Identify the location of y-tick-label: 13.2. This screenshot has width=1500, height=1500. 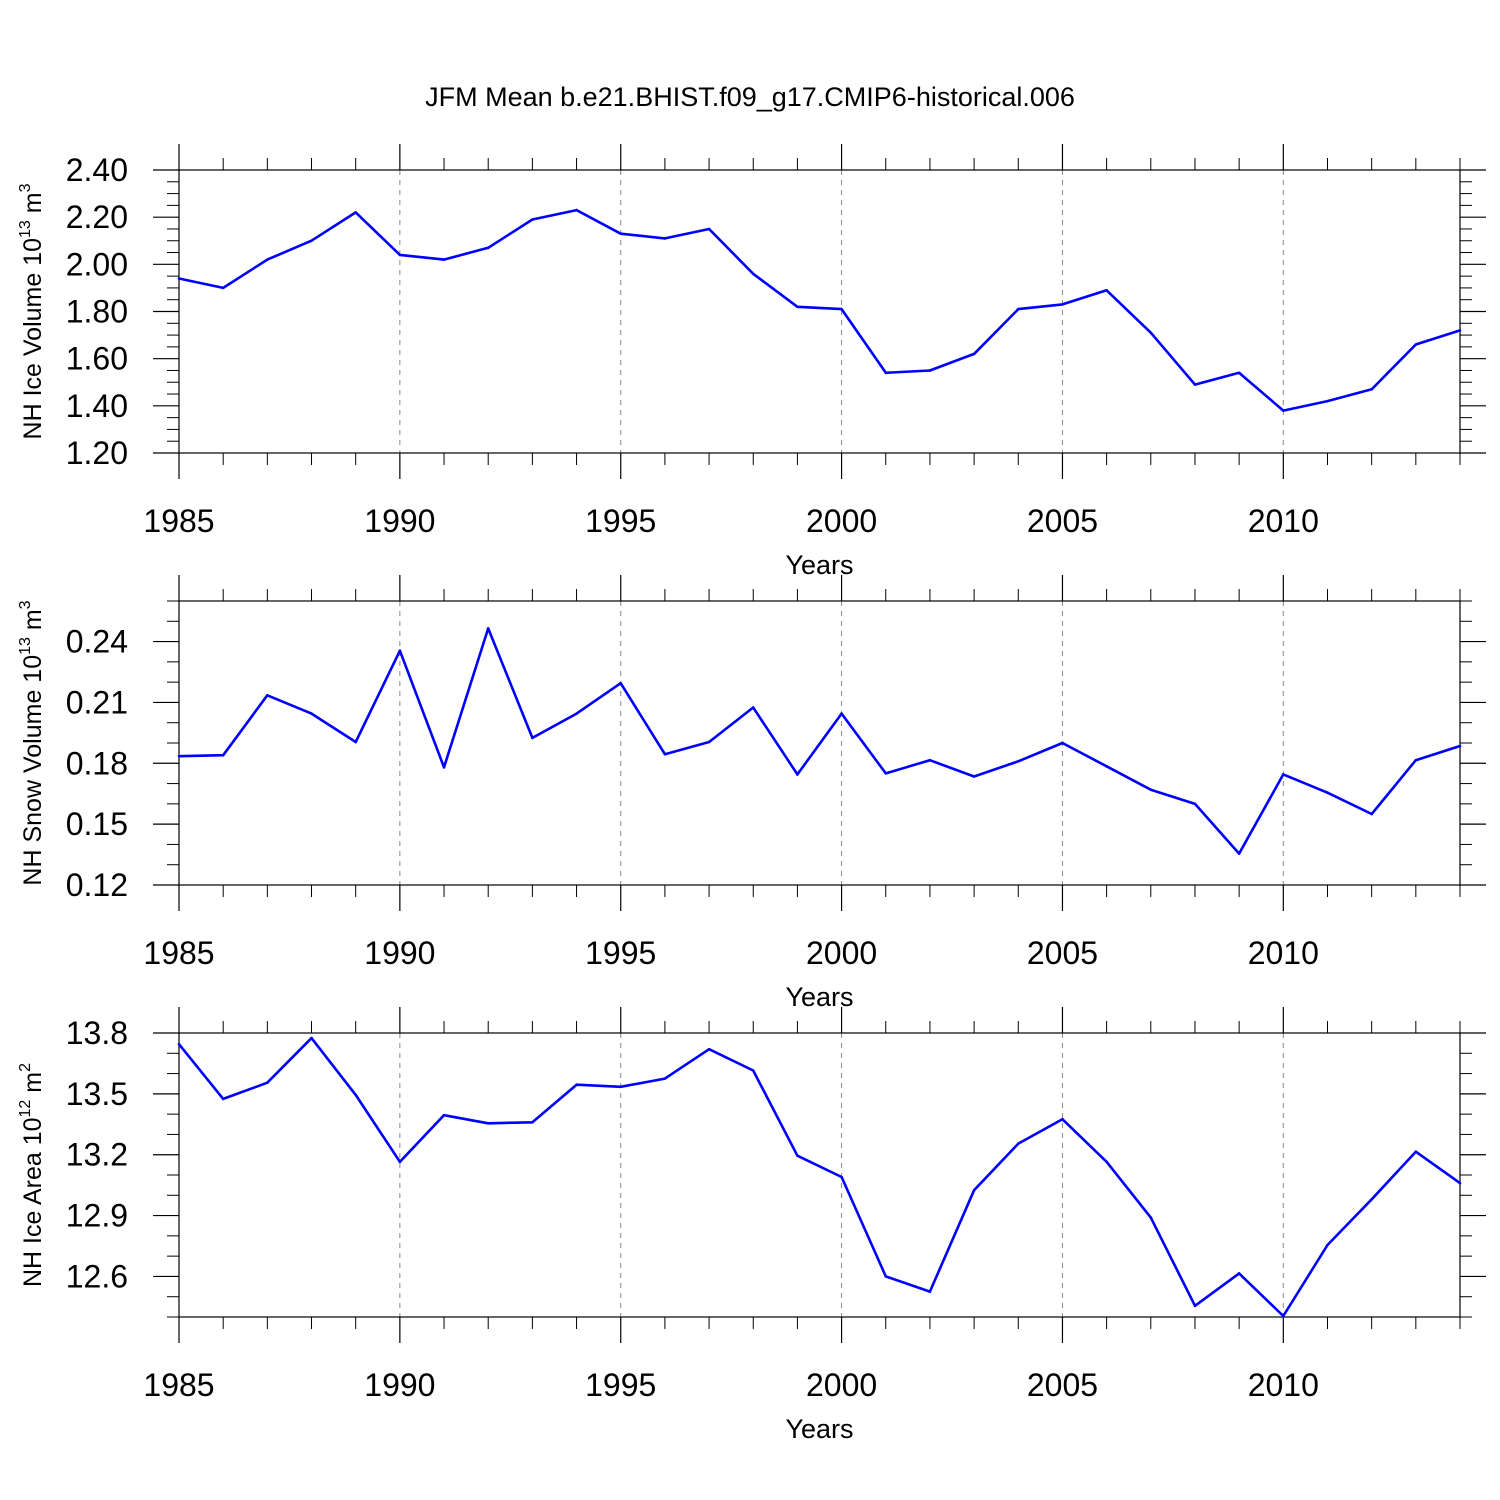
(97, 1155).